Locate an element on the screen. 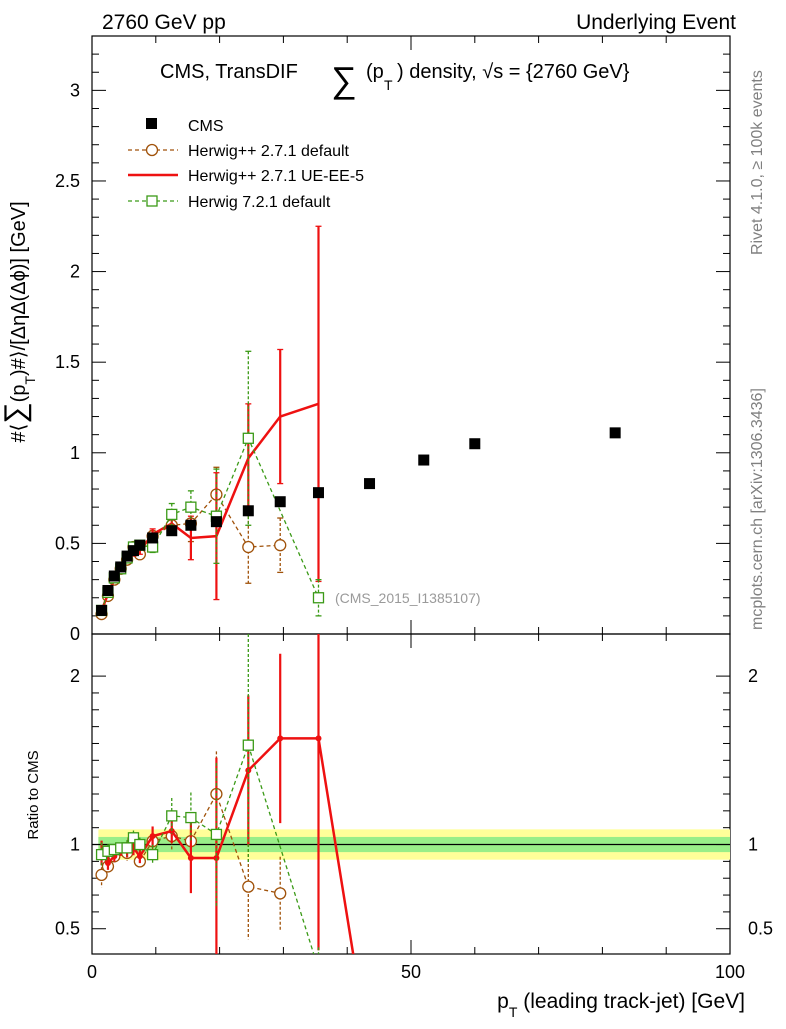  legend-marker-herwig7 is located at coordinates (152, 201).